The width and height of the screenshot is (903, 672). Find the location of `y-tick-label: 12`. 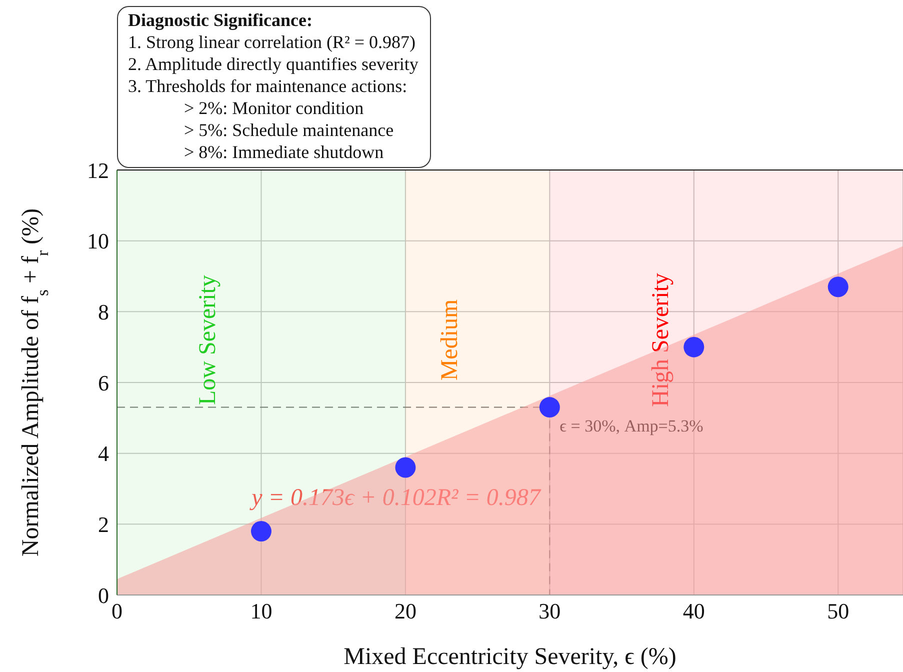

y-tick-label: 12 is located at coordinates (98, 170).